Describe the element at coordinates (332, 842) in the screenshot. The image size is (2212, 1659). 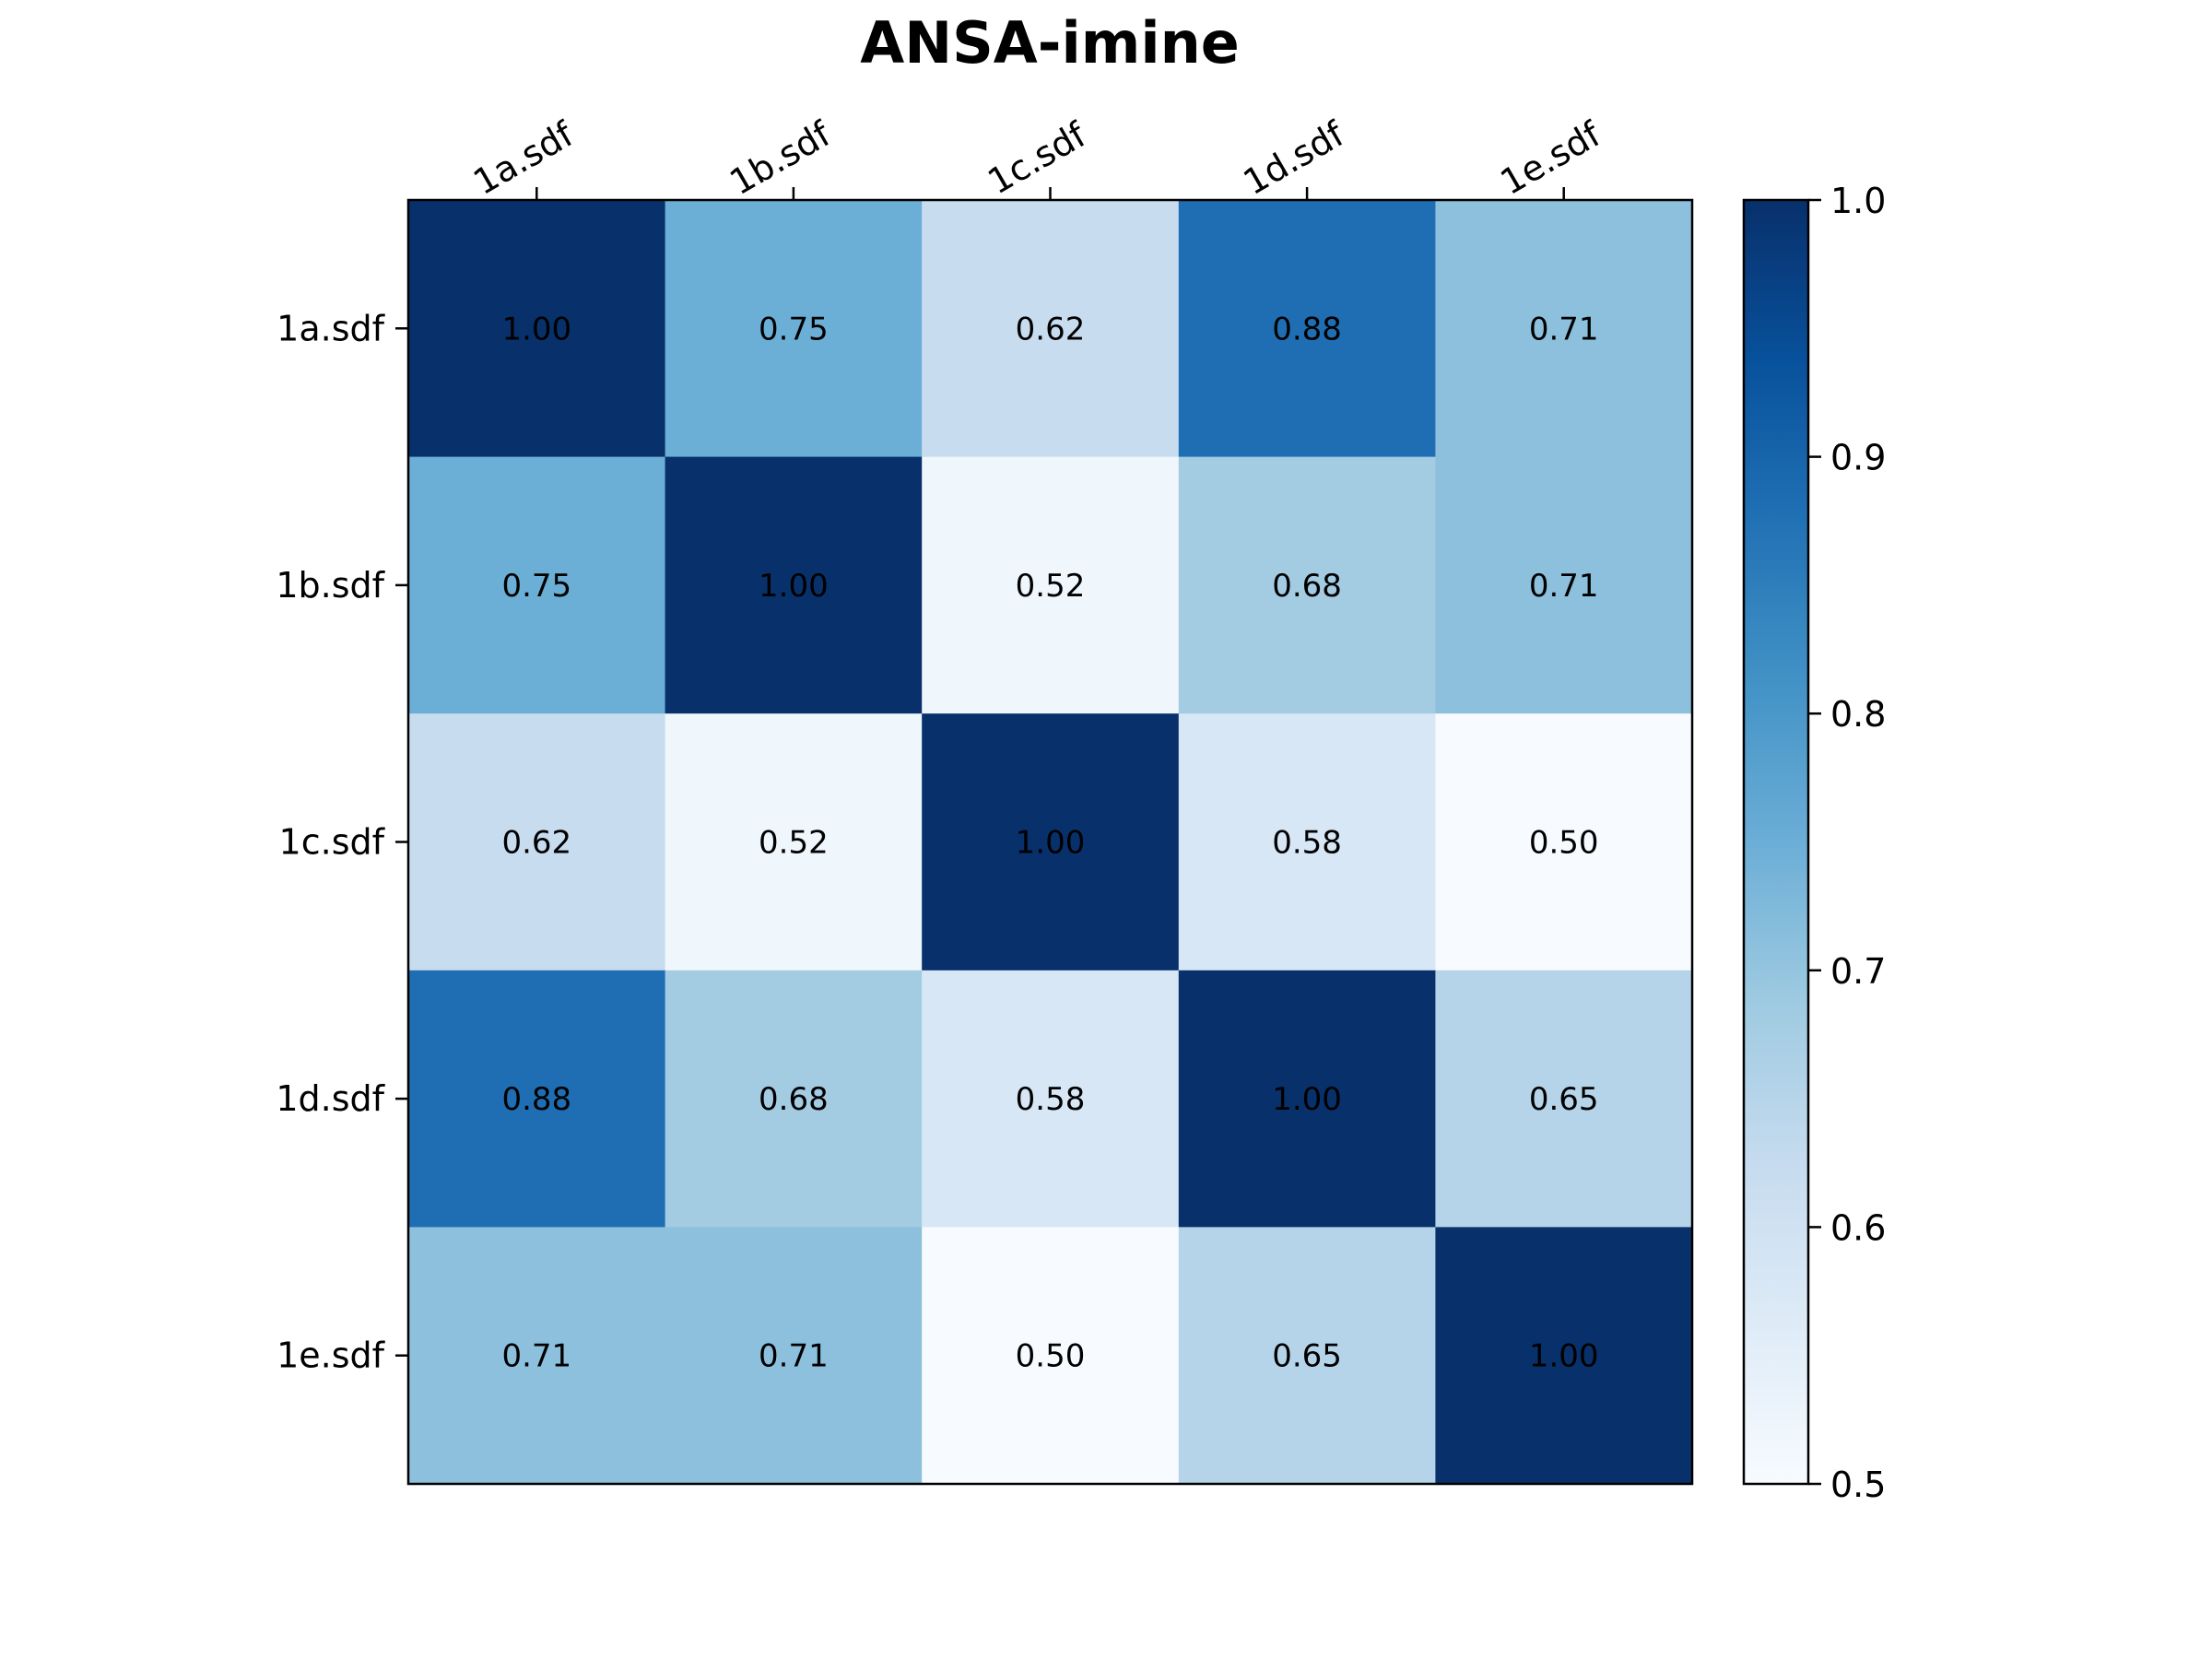
I see `y-tick-label: 1c.sdf` at that location.